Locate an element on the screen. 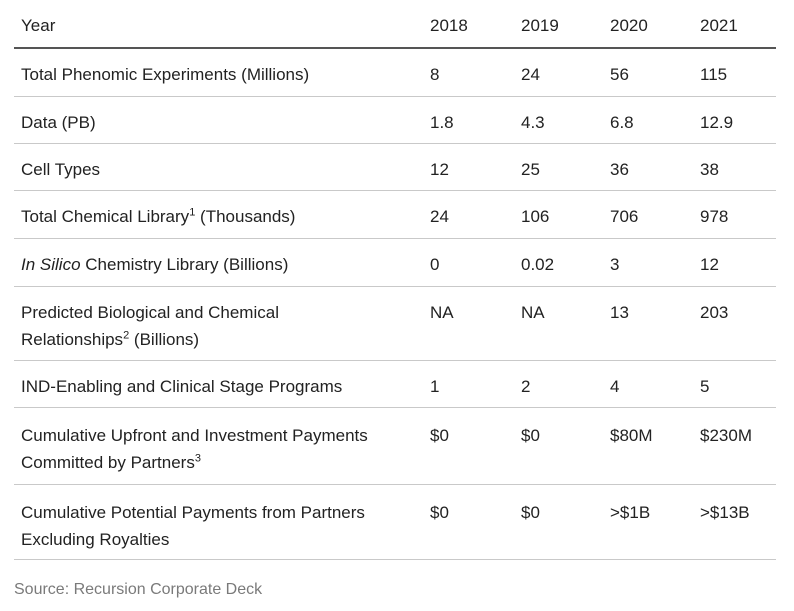 The width and height of the screenshot is (794, 611). table-row: Cell Types 12 25 36 38 is located at coordinates (395, 167).